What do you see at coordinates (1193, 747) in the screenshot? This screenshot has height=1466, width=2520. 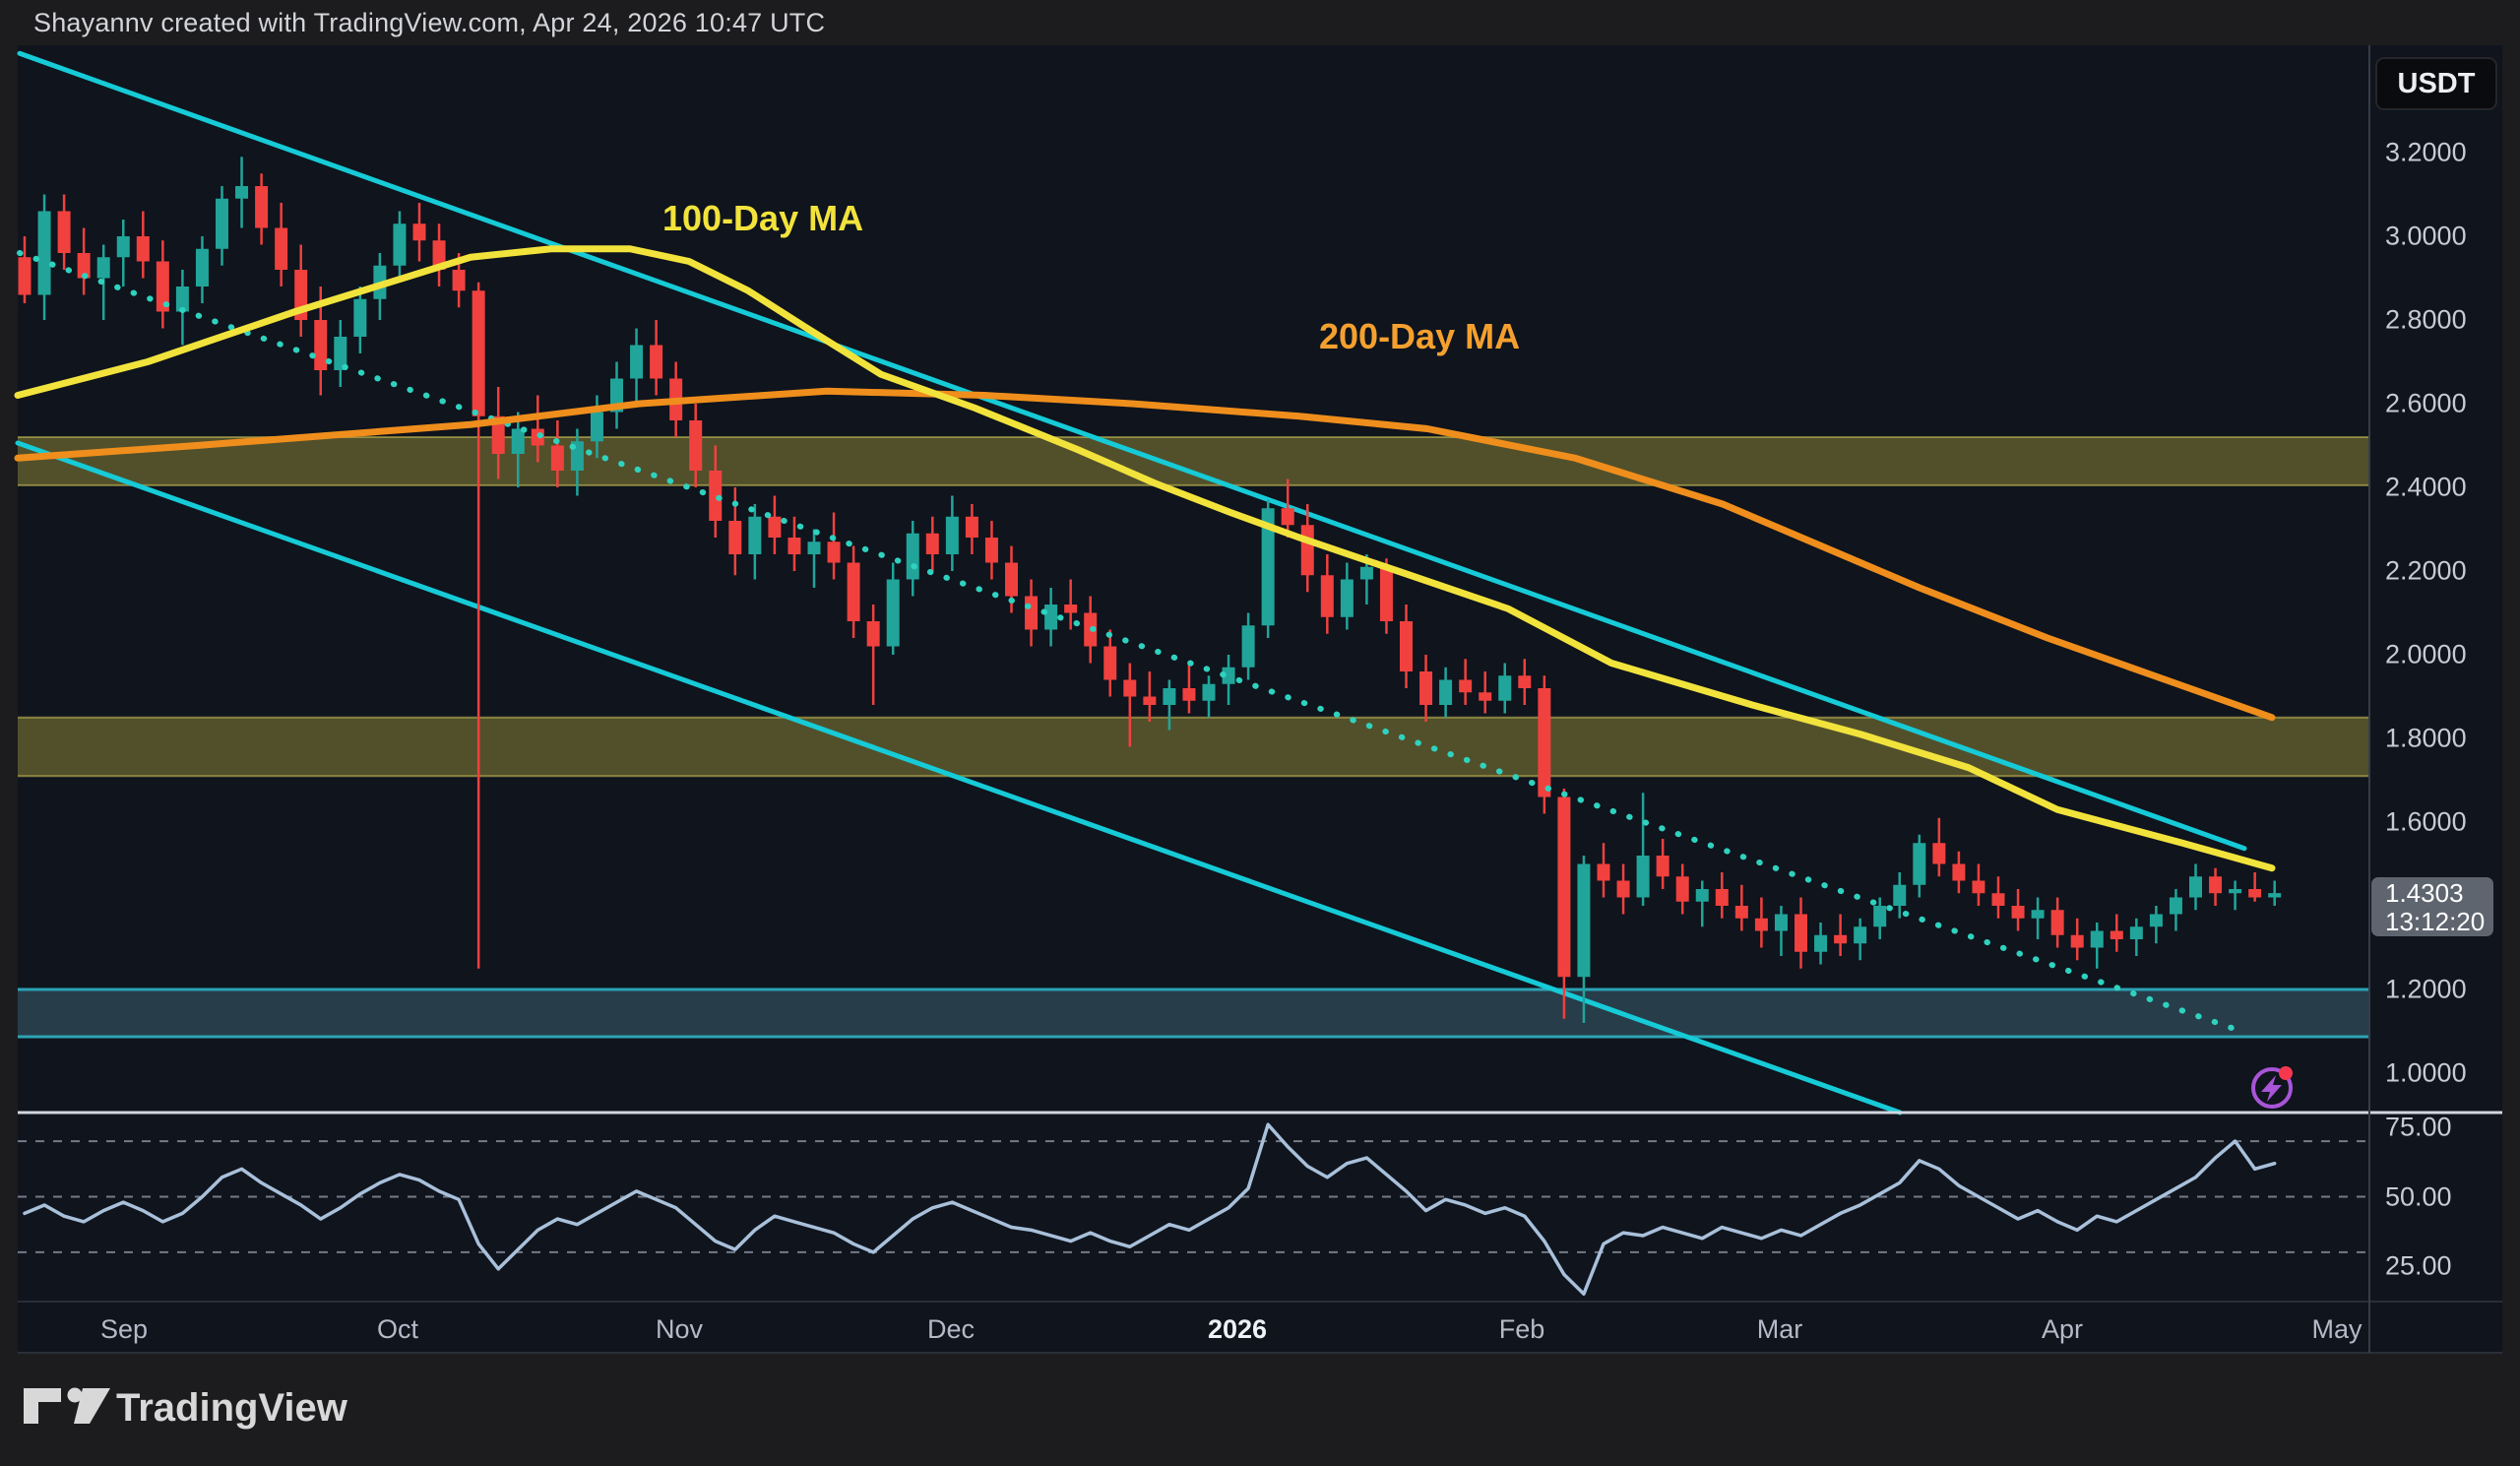 I see `support-zone-mid` at bounding box center [1193, 747].